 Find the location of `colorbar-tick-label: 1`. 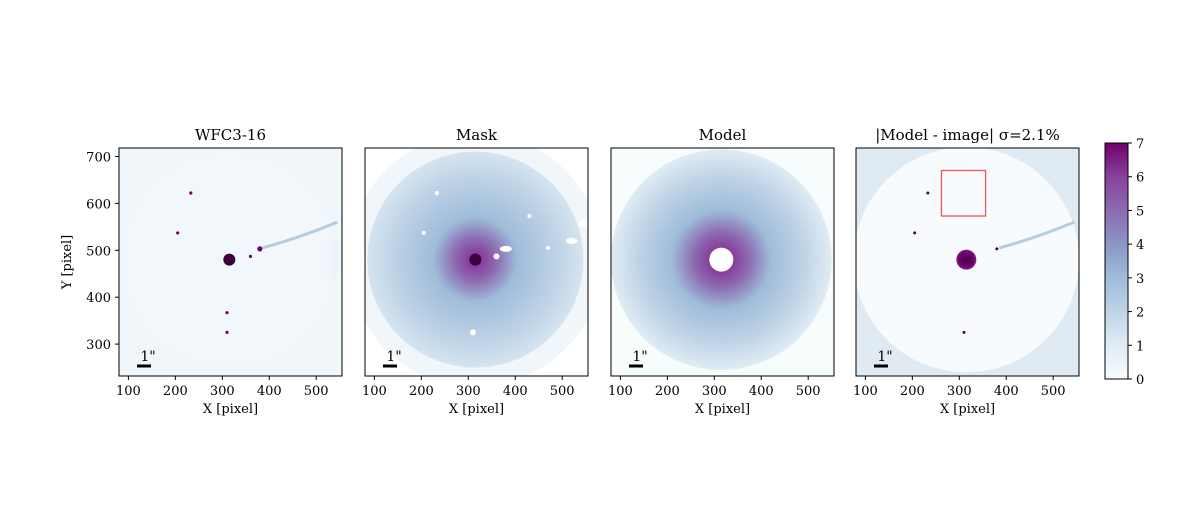

colorbar-tick-label: 1 is located at coordinates (1140, 346).